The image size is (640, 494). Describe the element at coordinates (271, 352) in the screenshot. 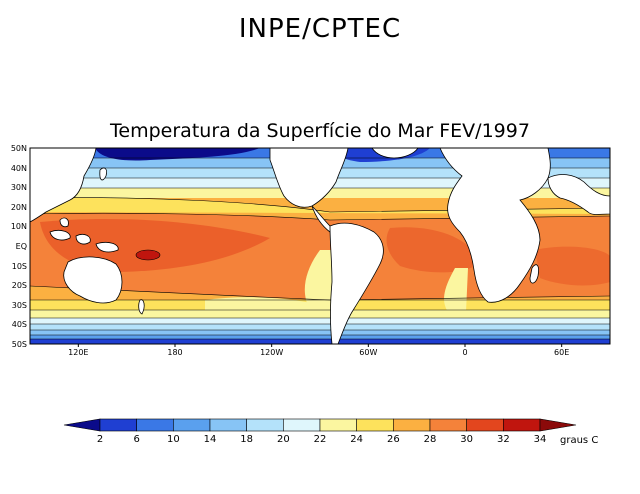

I see `lon-label: 120W` at that location.